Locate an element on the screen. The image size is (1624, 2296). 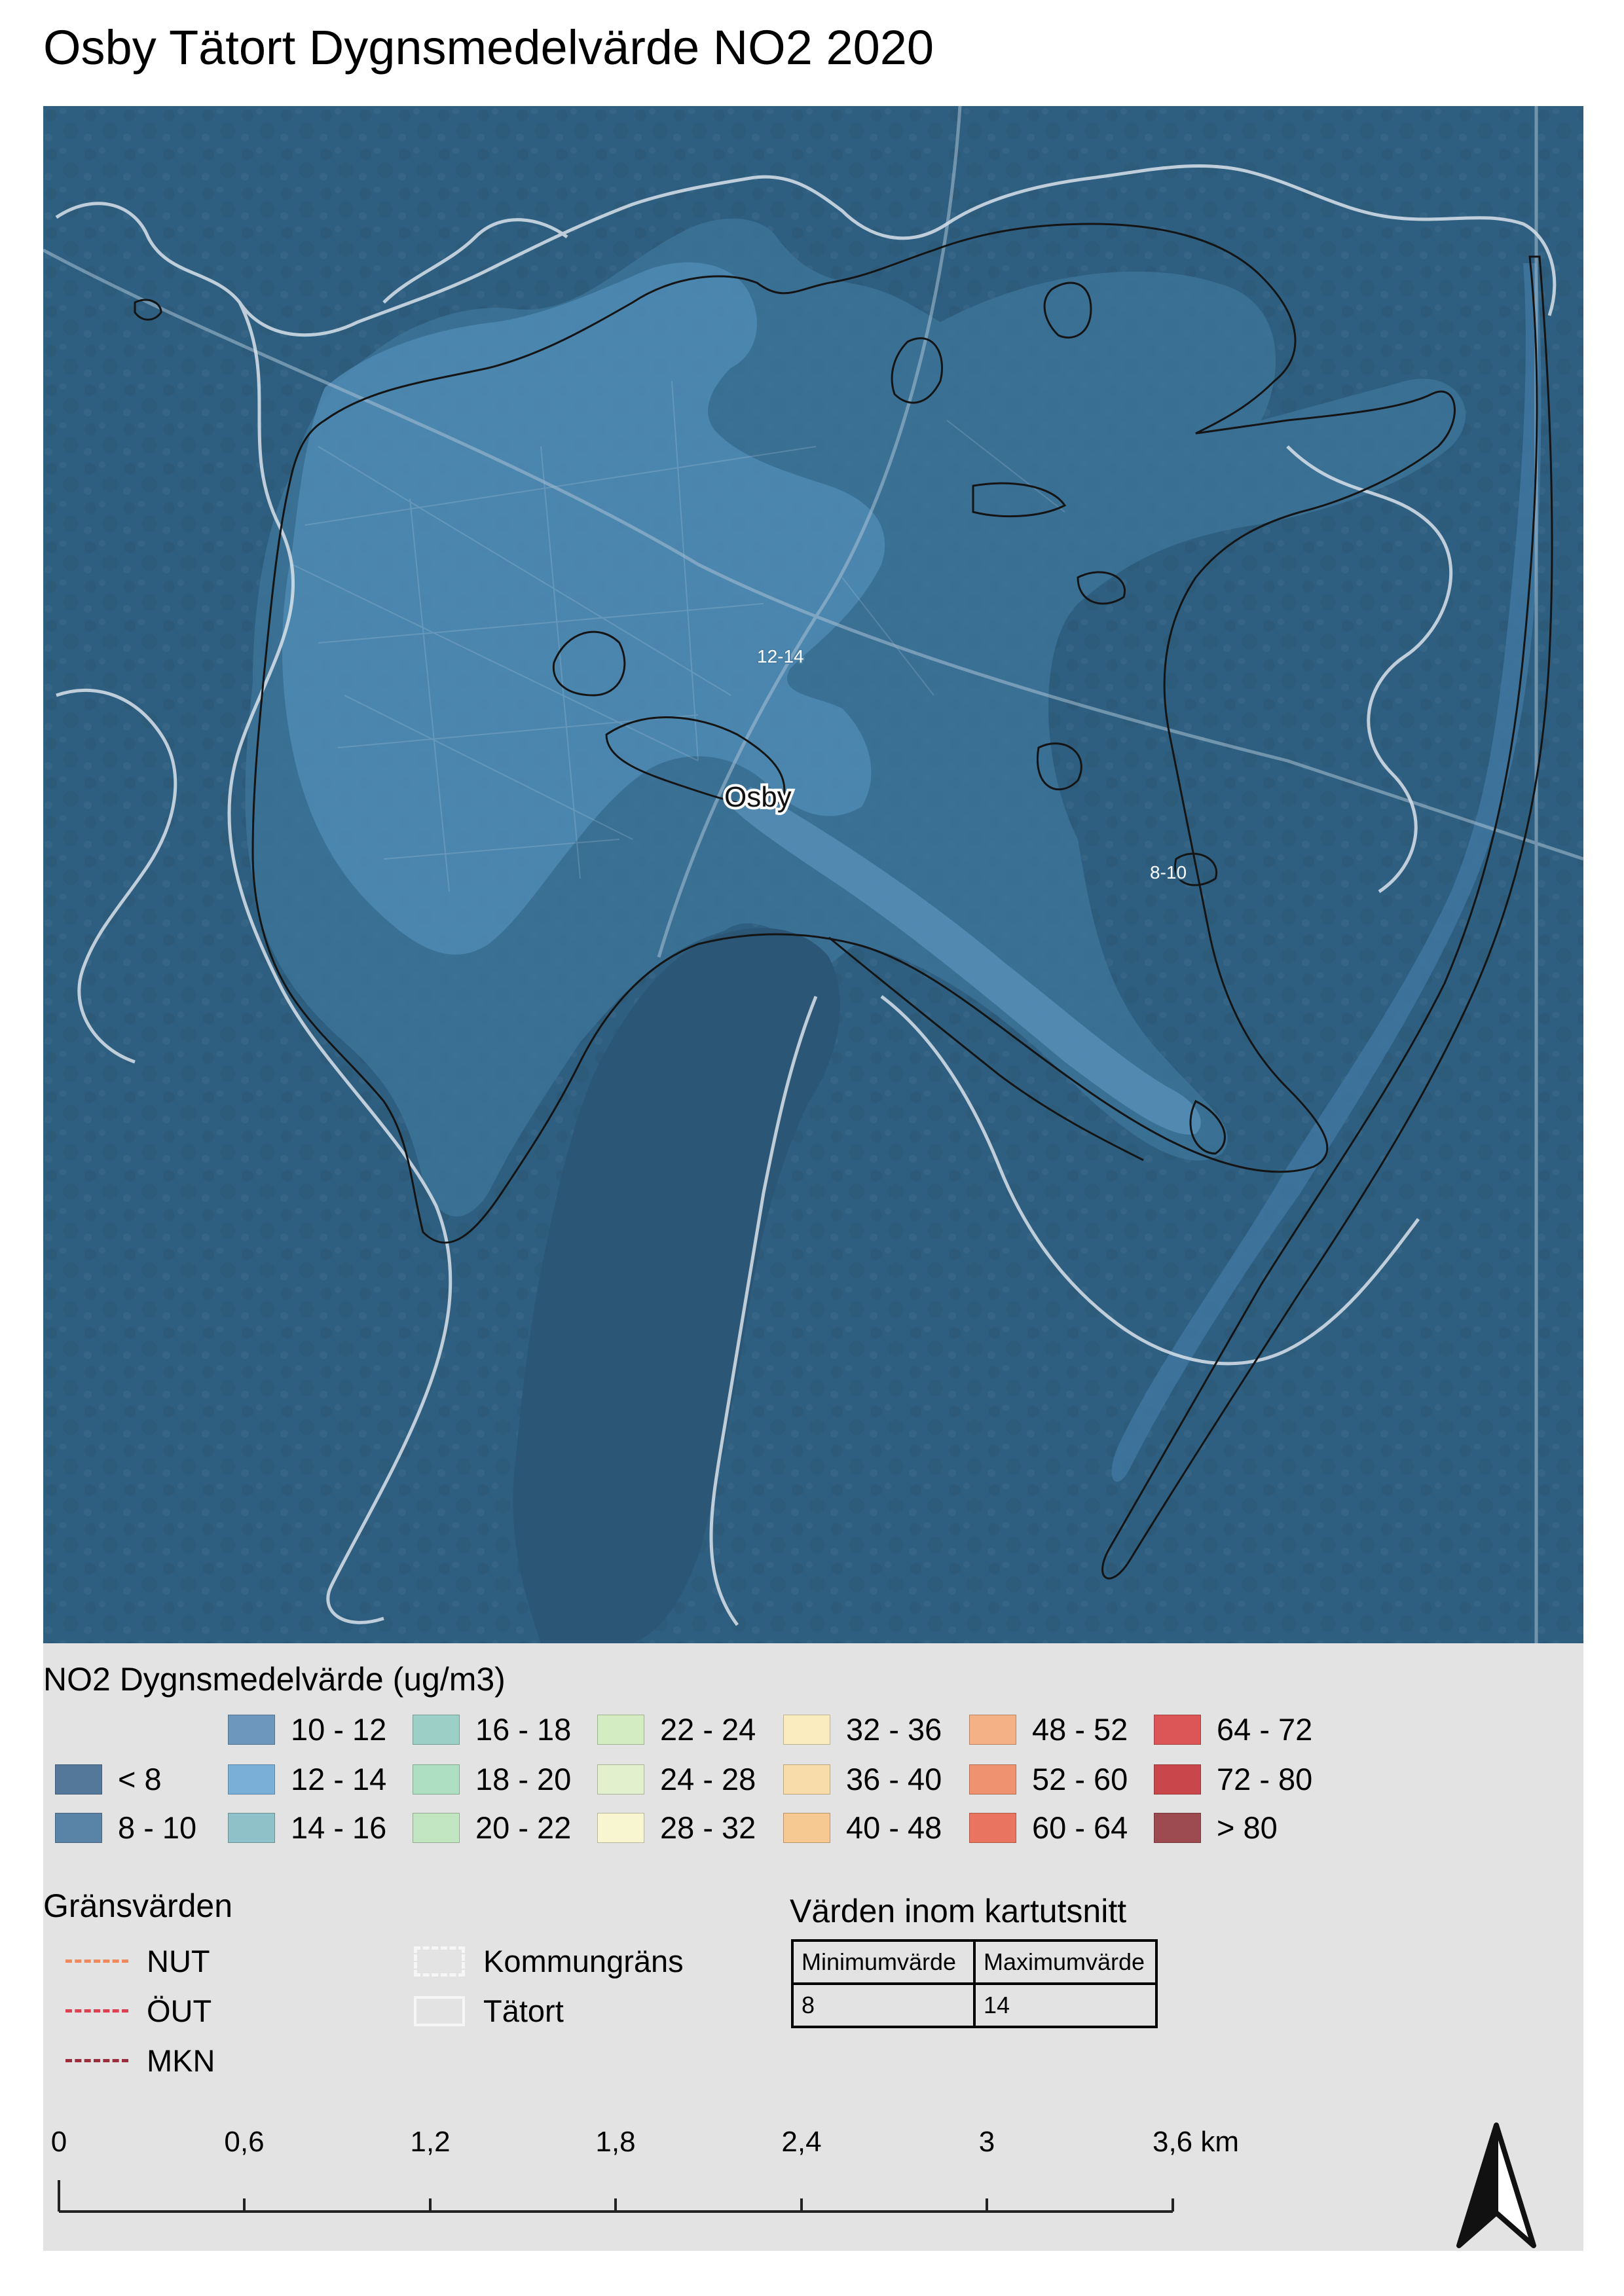
legend-class-label: 12 - 14 is located at coordinates (339, 1779).